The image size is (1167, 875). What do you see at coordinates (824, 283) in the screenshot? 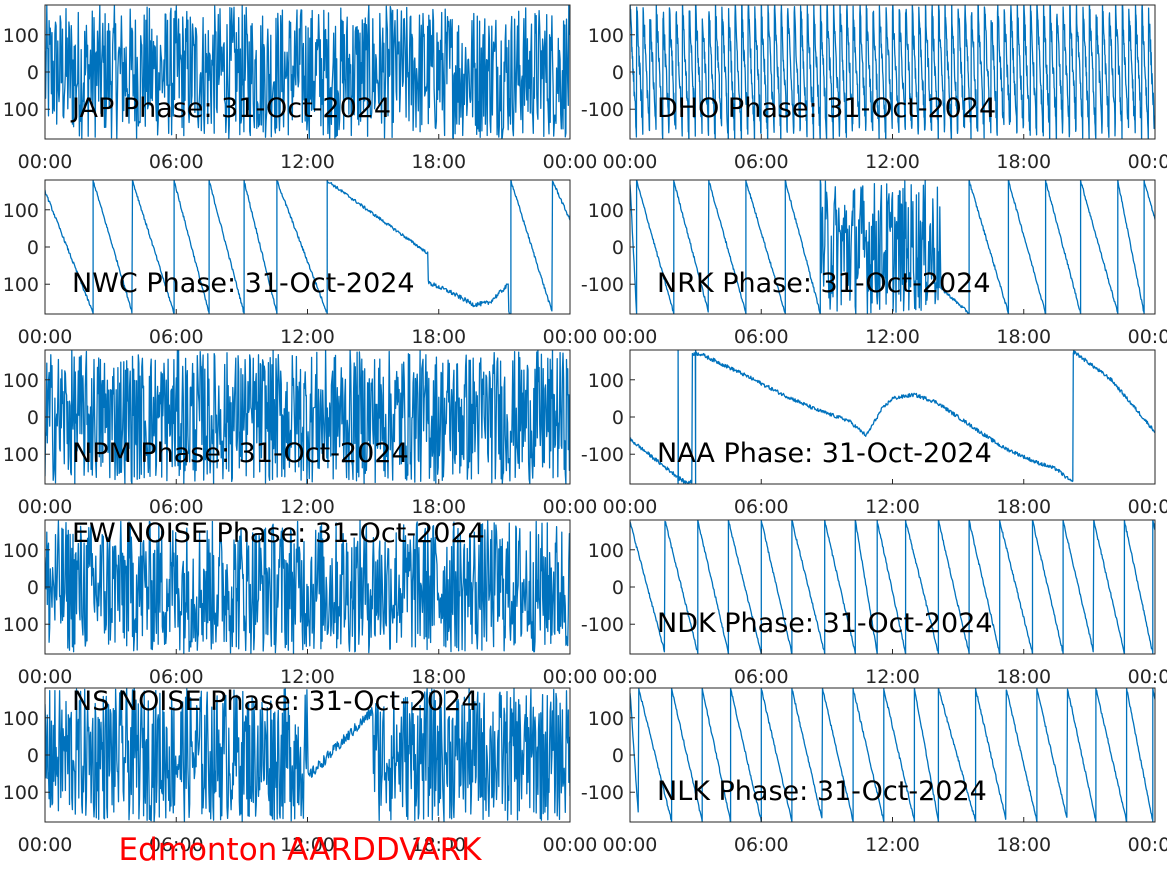
I see `panel-title: NRK Phase: 31-Oct-2024` at bounding box center [824, 283].